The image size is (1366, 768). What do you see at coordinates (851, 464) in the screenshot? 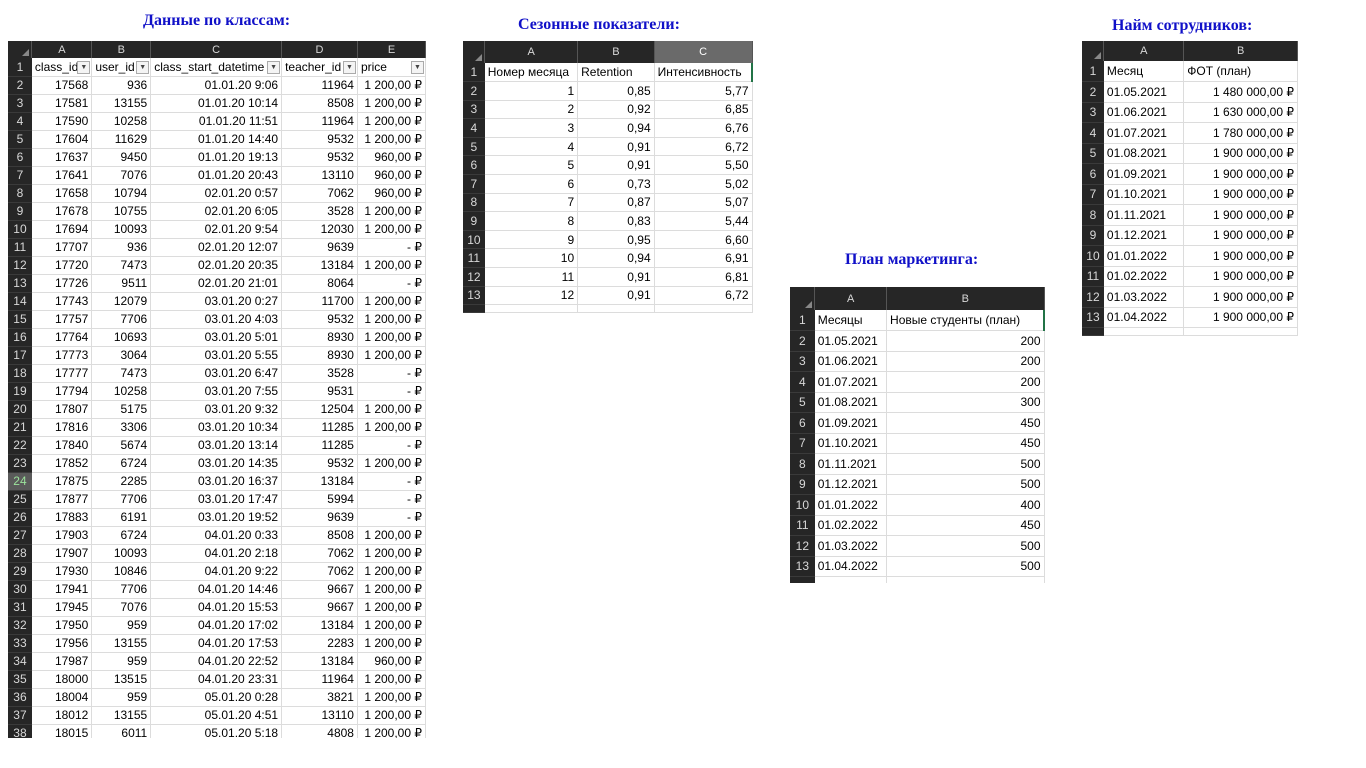
I see `table-cell: 01.11.2021` at bounding box center [851, 464].